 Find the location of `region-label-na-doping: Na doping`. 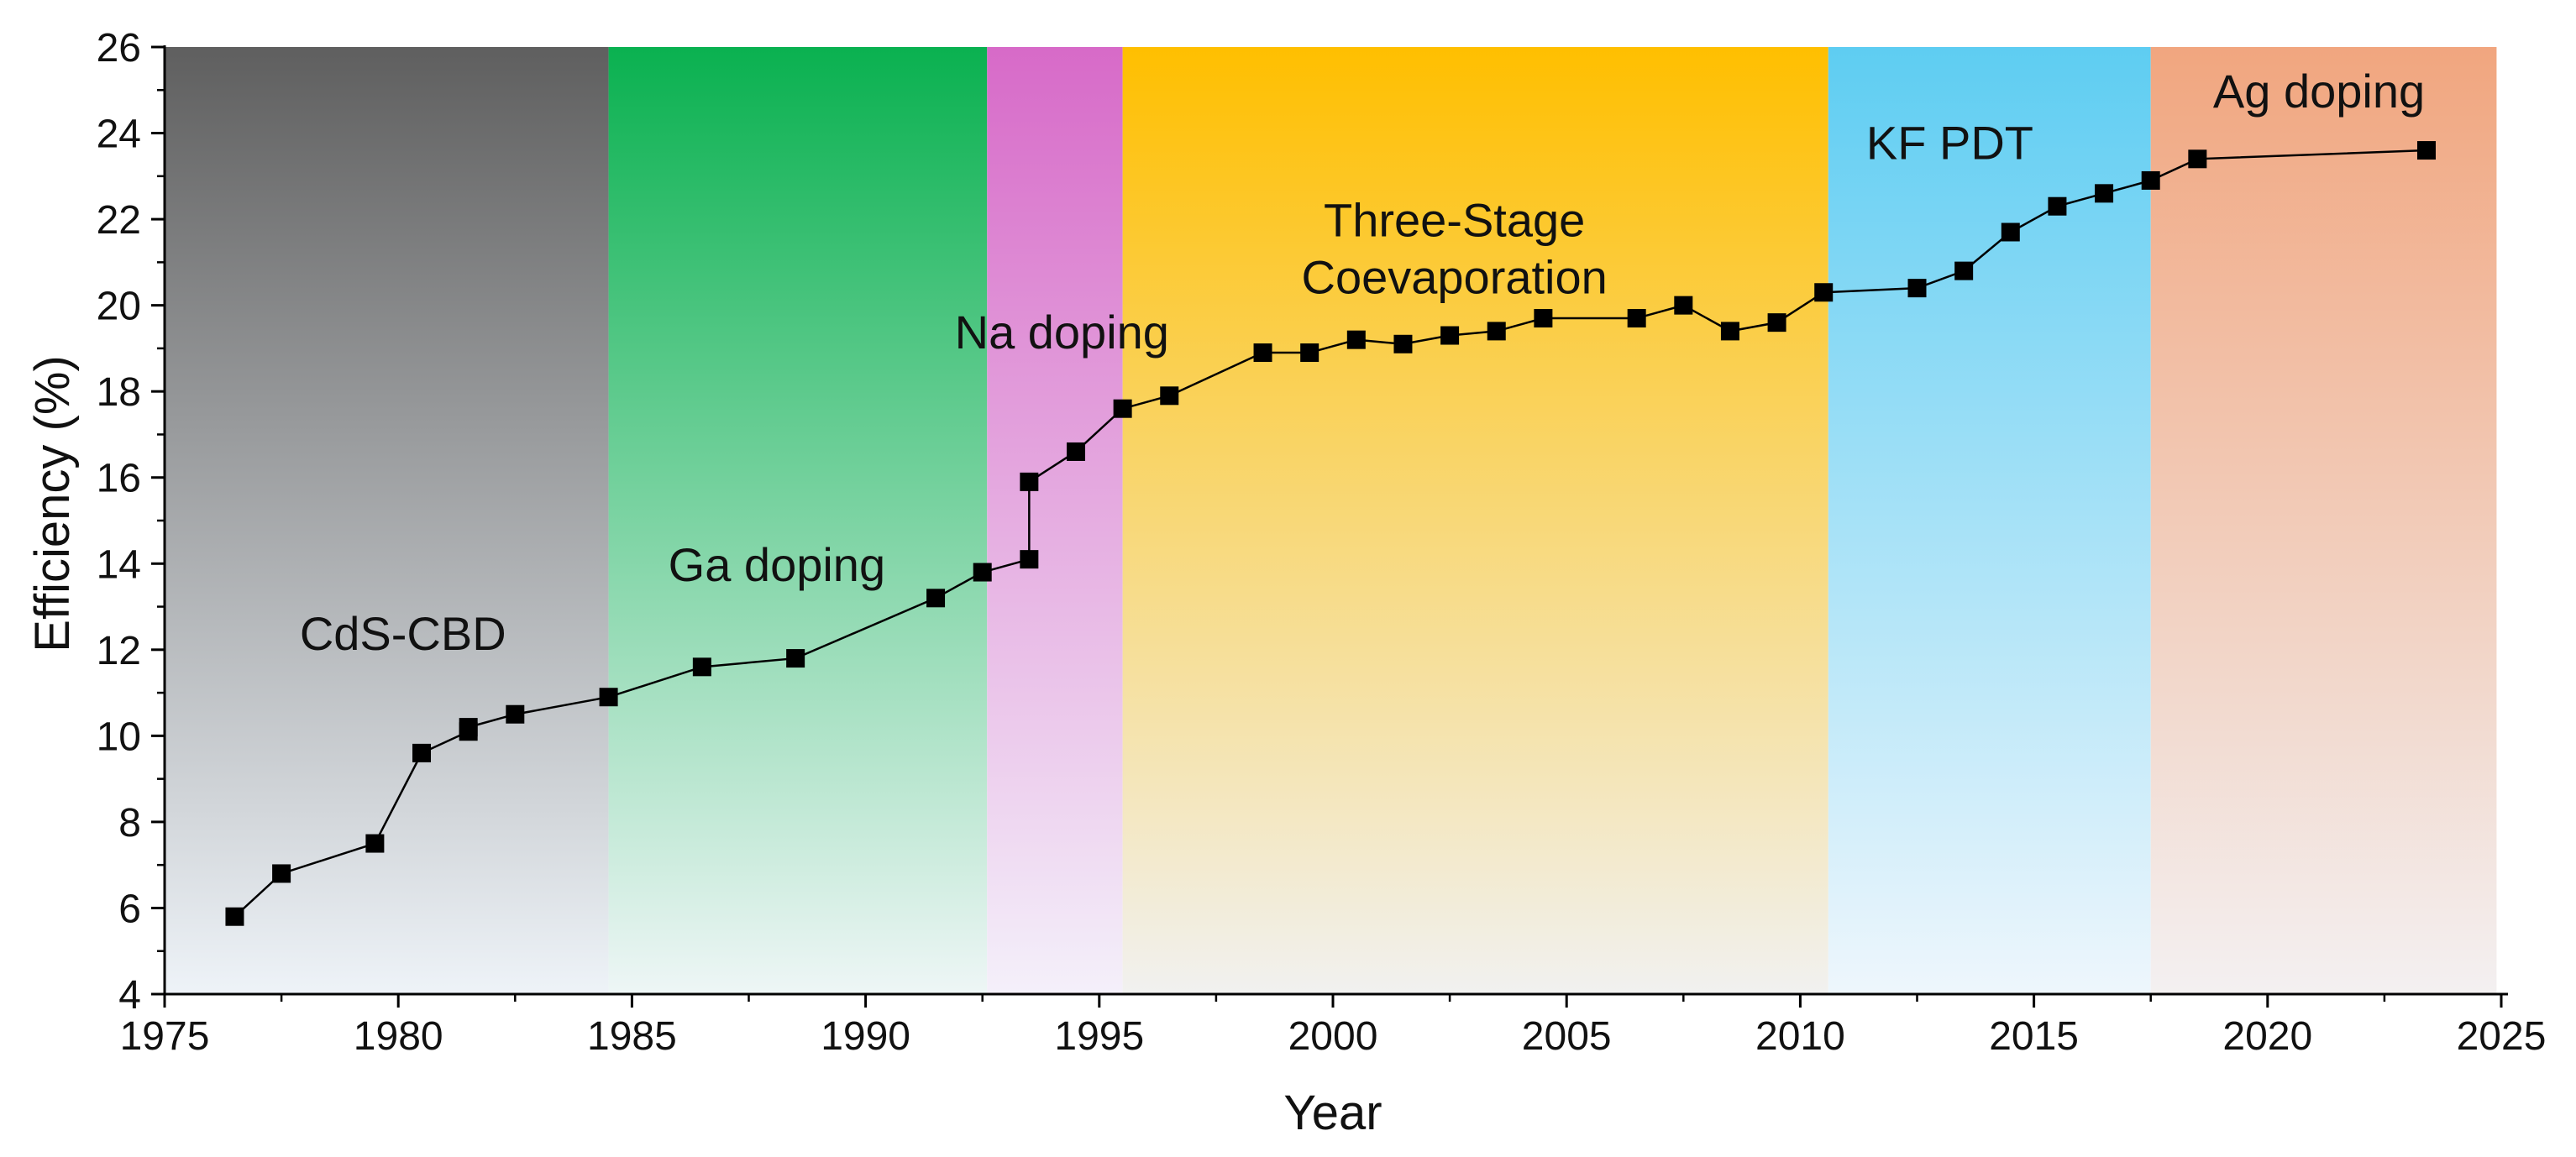

region-label-na-doping: Na doping is located at coordinates (1062, 332).